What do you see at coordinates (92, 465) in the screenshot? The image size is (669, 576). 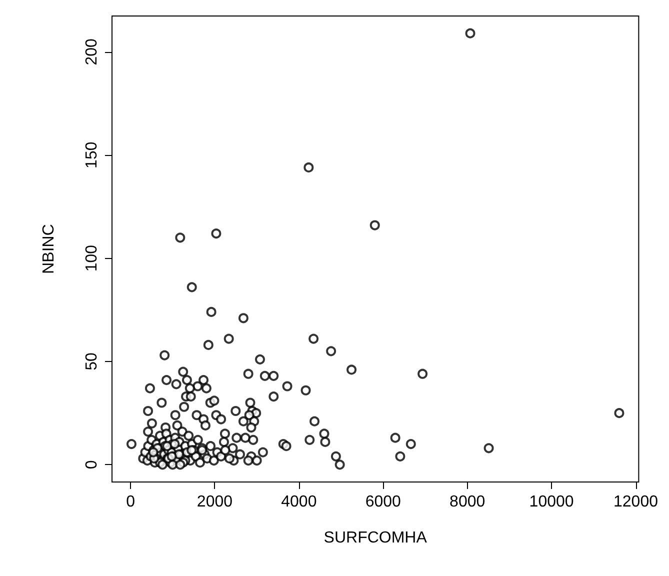 I see `y-tick-label: 0` at bounding box center [92, 465].